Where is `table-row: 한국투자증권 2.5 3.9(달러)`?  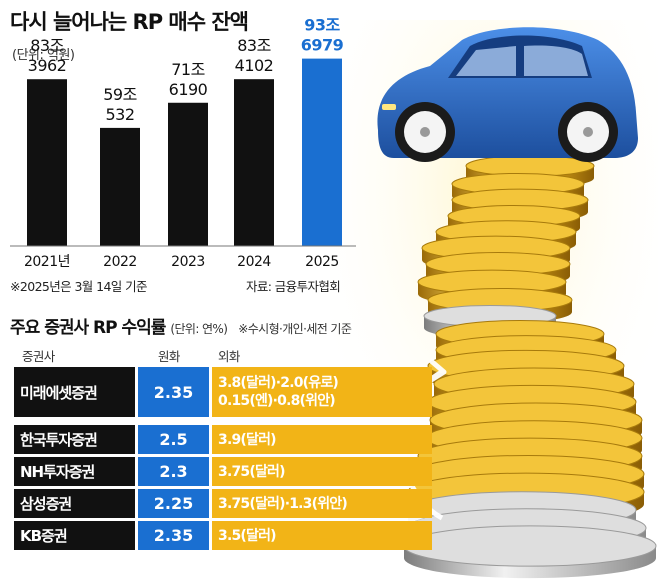 table-row: 한국투자증권 2.5 3.9(달러) is located at coordinates (223, 439).